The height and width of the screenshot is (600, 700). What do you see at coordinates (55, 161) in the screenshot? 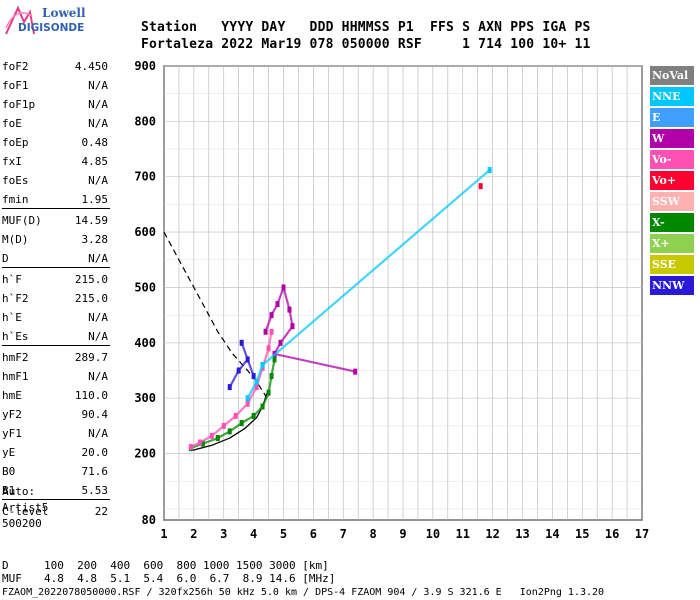
I see `param-row: fxI 4.85` at bounding box center [55, 161].